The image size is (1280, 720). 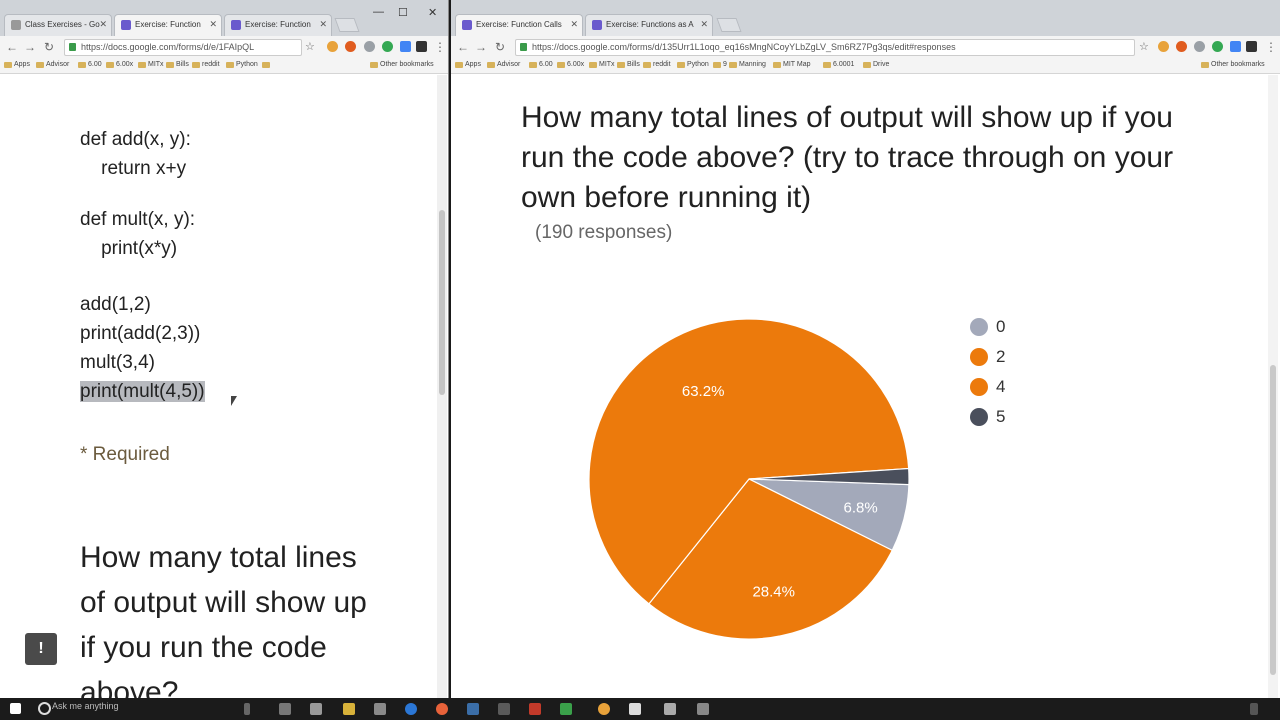 I want to click on windows-taskbar: Ask me anything, so click(x=640, y=709).